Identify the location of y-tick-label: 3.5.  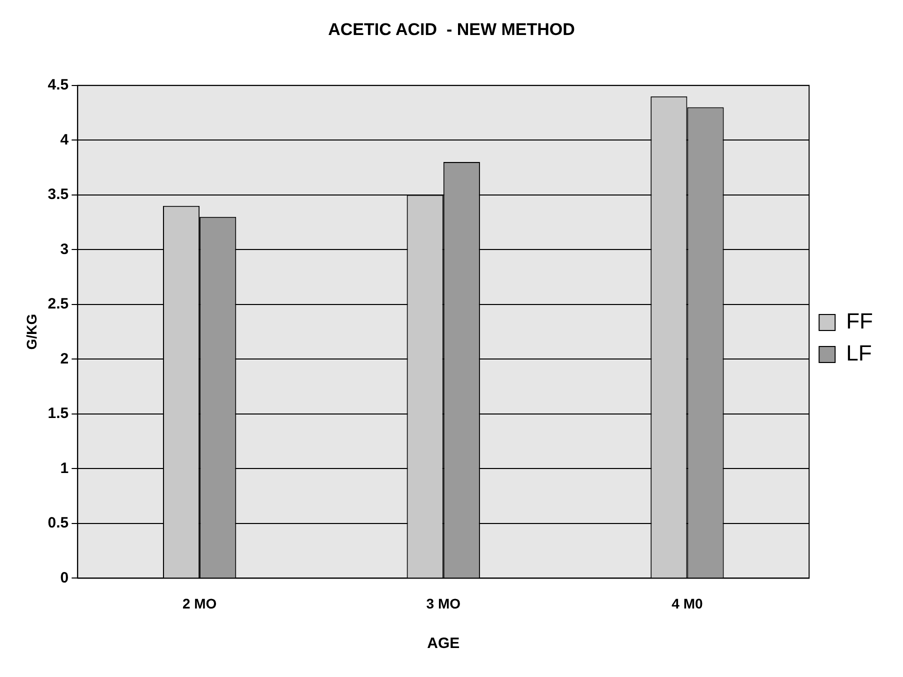
(58, 195).